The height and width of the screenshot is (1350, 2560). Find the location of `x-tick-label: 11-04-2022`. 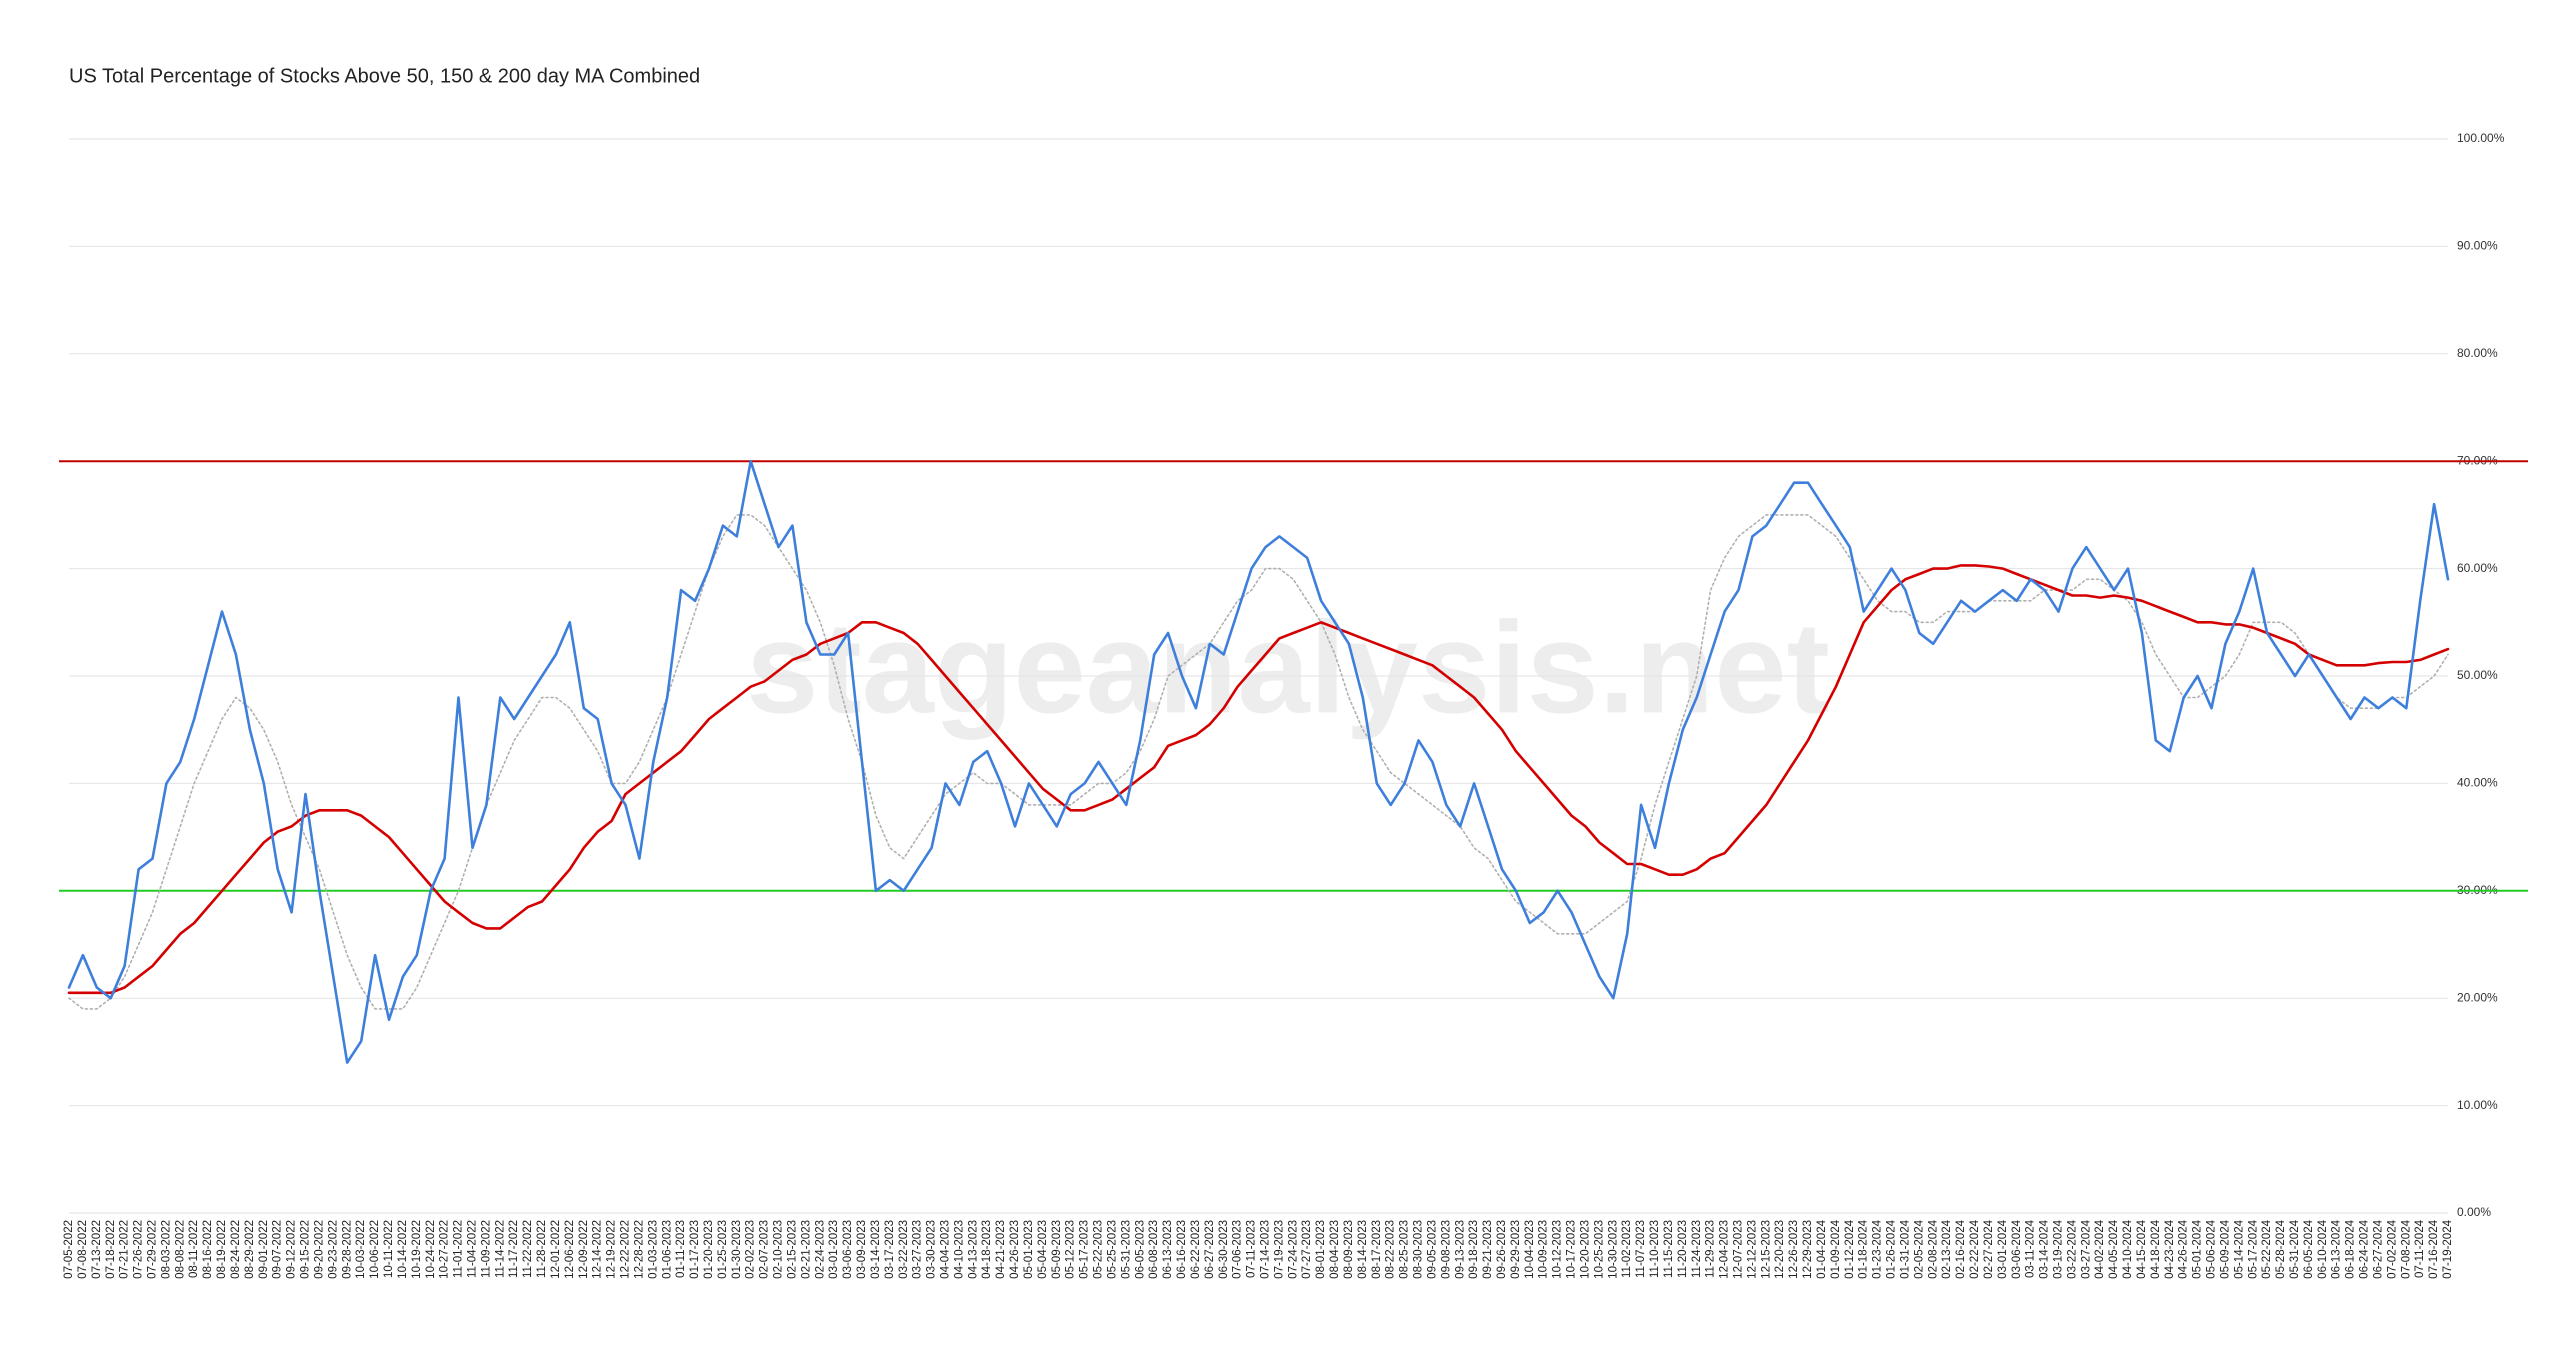

x-tick-label: 11-04-2022 is located at coordinates (472, 1249).